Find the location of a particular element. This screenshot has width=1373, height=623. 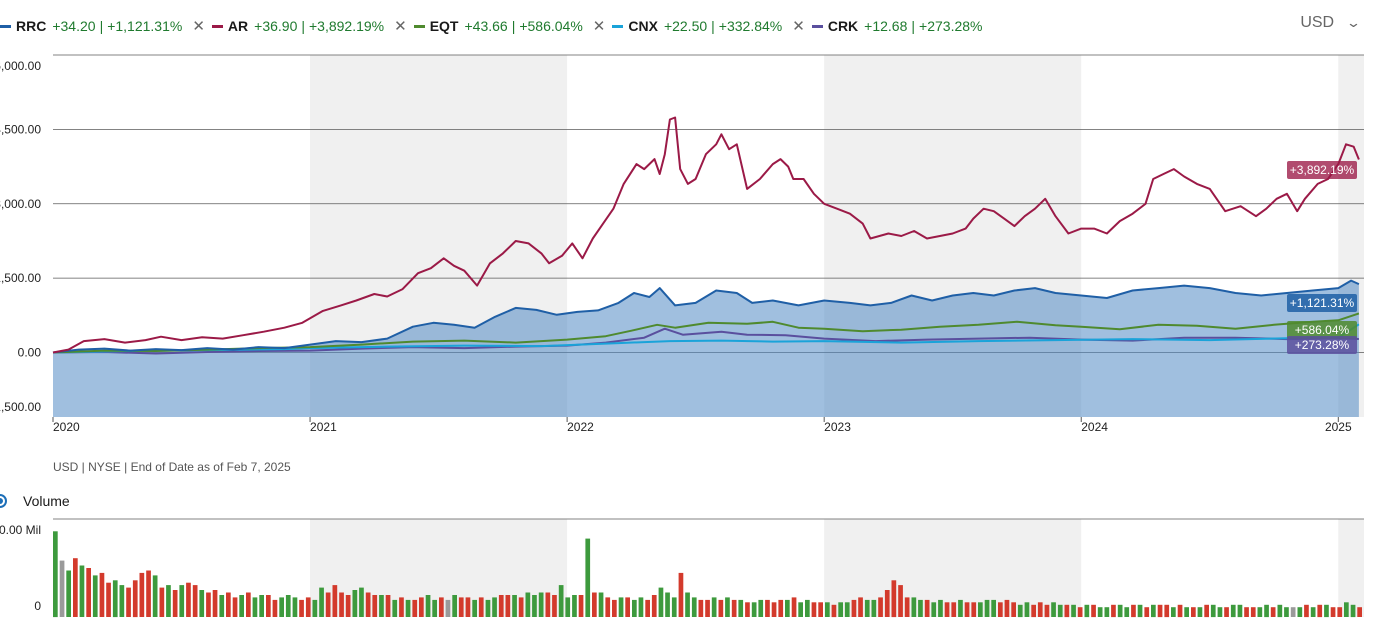

legend-percent: +273.28% is located at coordinates (951, 26).